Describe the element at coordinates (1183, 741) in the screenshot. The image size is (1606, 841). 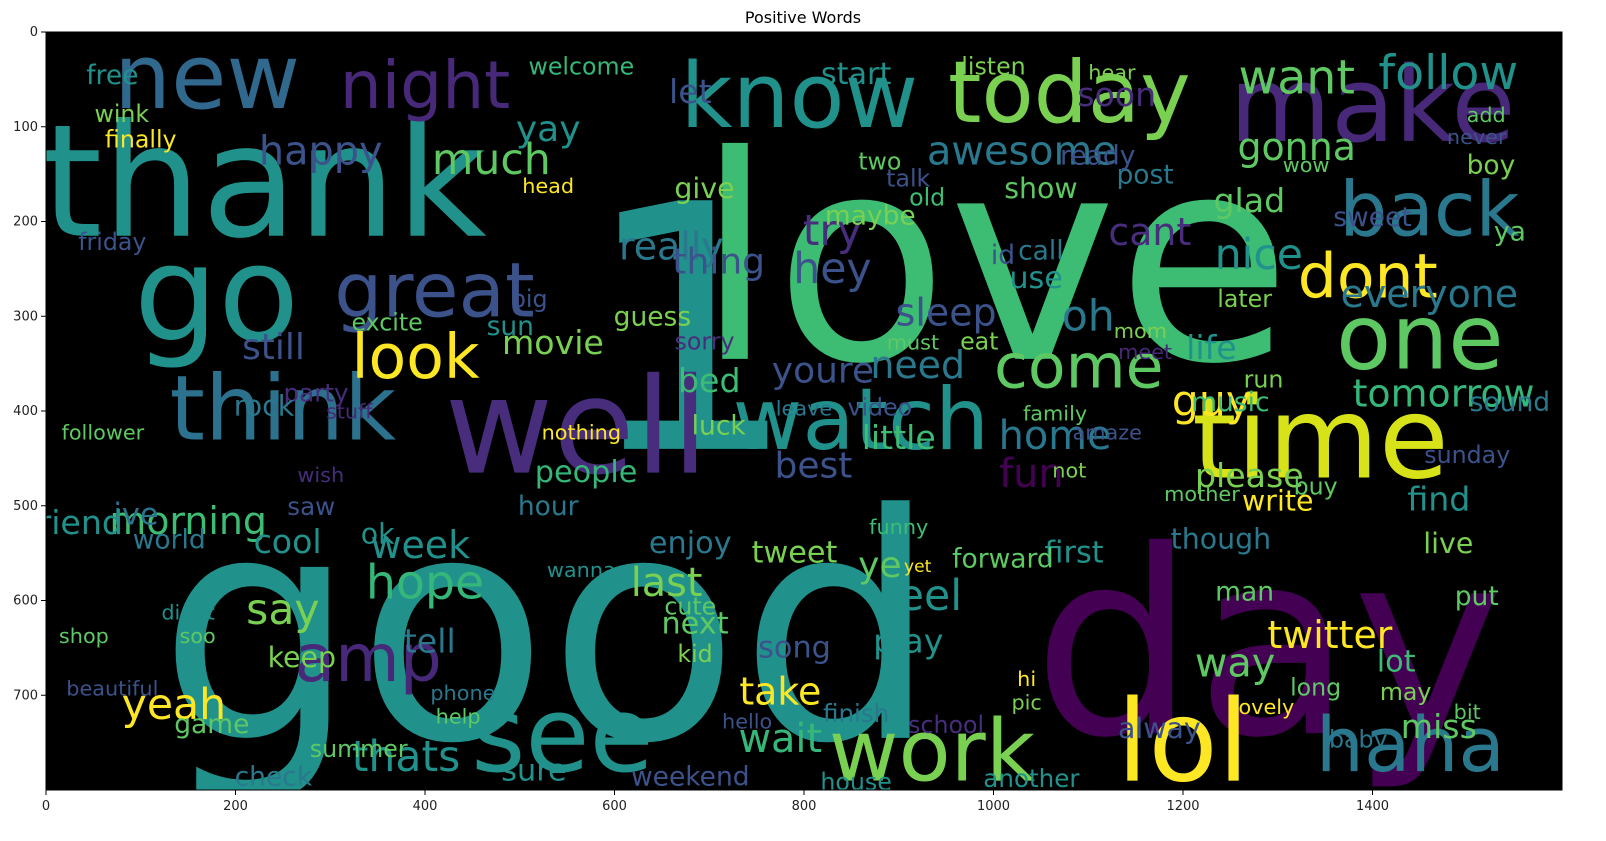
I see `word-lol: lol` at that location.